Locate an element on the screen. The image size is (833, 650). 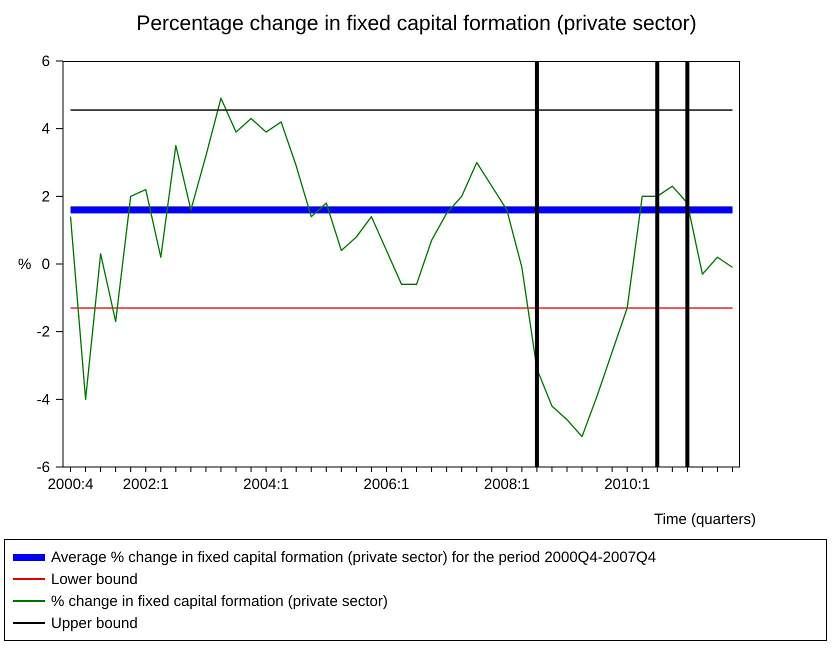
x-tick-label: 2004:1 is located at coordinates (266, 484).